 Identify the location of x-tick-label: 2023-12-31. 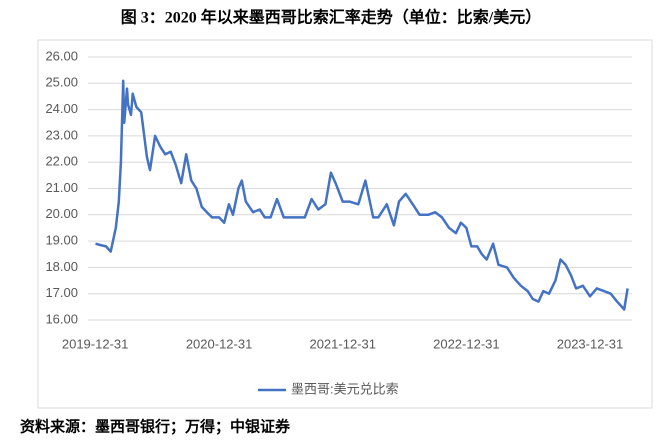
(590, 343).